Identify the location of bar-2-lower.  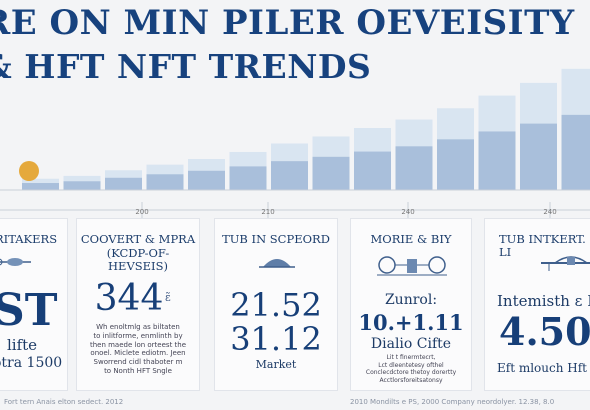
(82, 185).